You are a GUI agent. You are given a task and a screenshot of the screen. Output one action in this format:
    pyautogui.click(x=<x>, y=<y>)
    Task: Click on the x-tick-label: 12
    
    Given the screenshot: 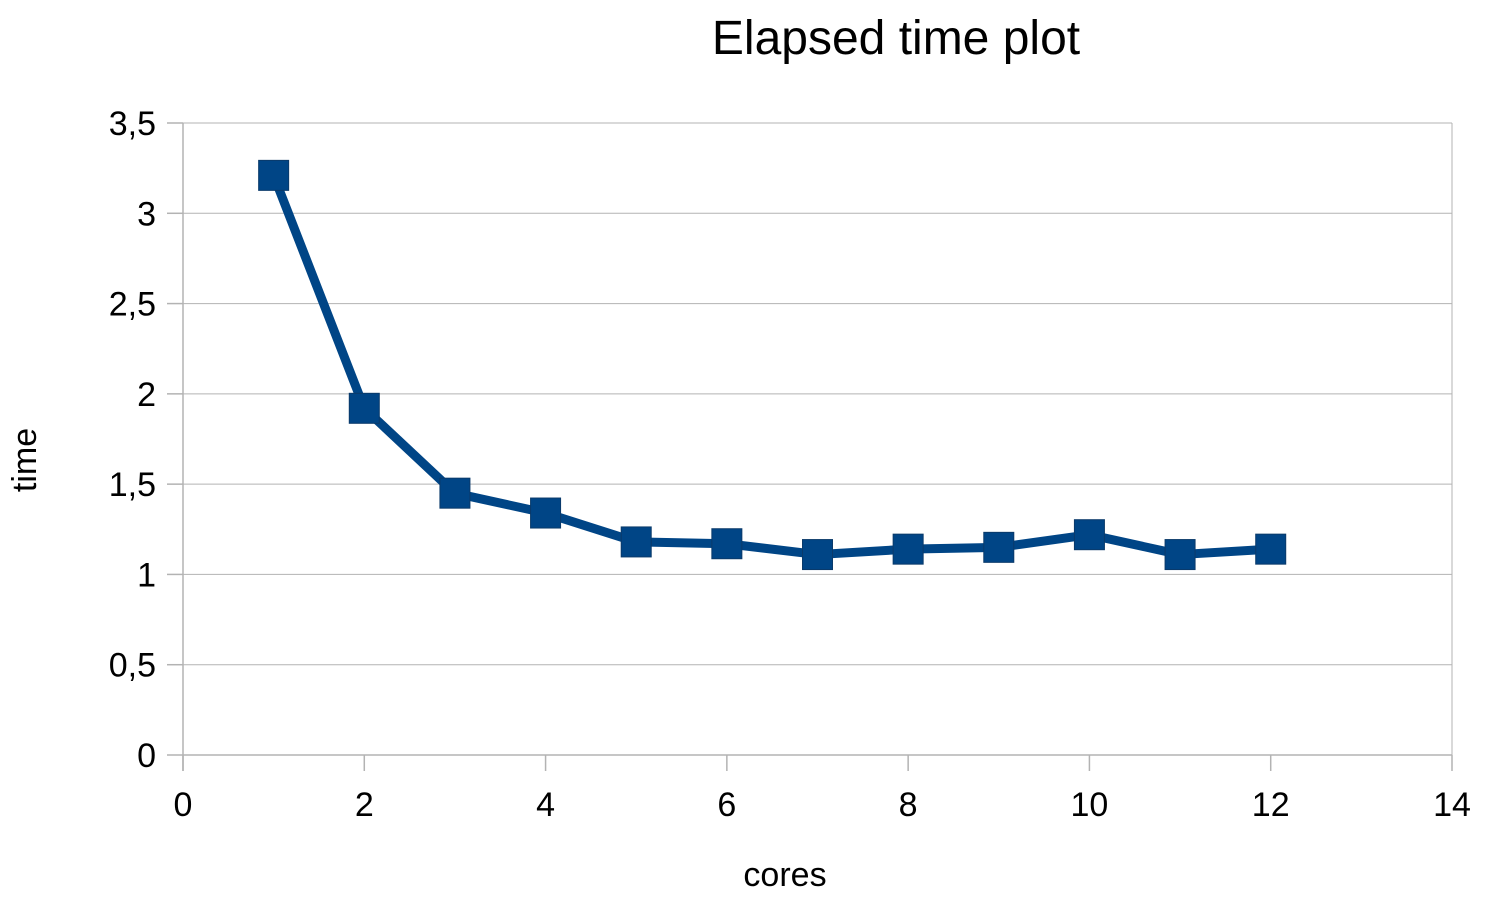 What is the action you would take?
    pyautogui.click(x=1271, y=805)
    